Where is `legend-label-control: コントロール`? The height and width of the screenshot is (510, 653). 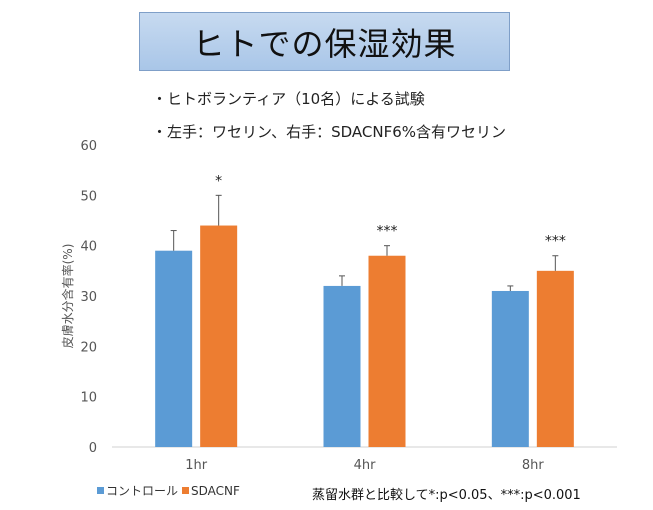
legend-label-control: コントロール is located at coordinates (142, 491).